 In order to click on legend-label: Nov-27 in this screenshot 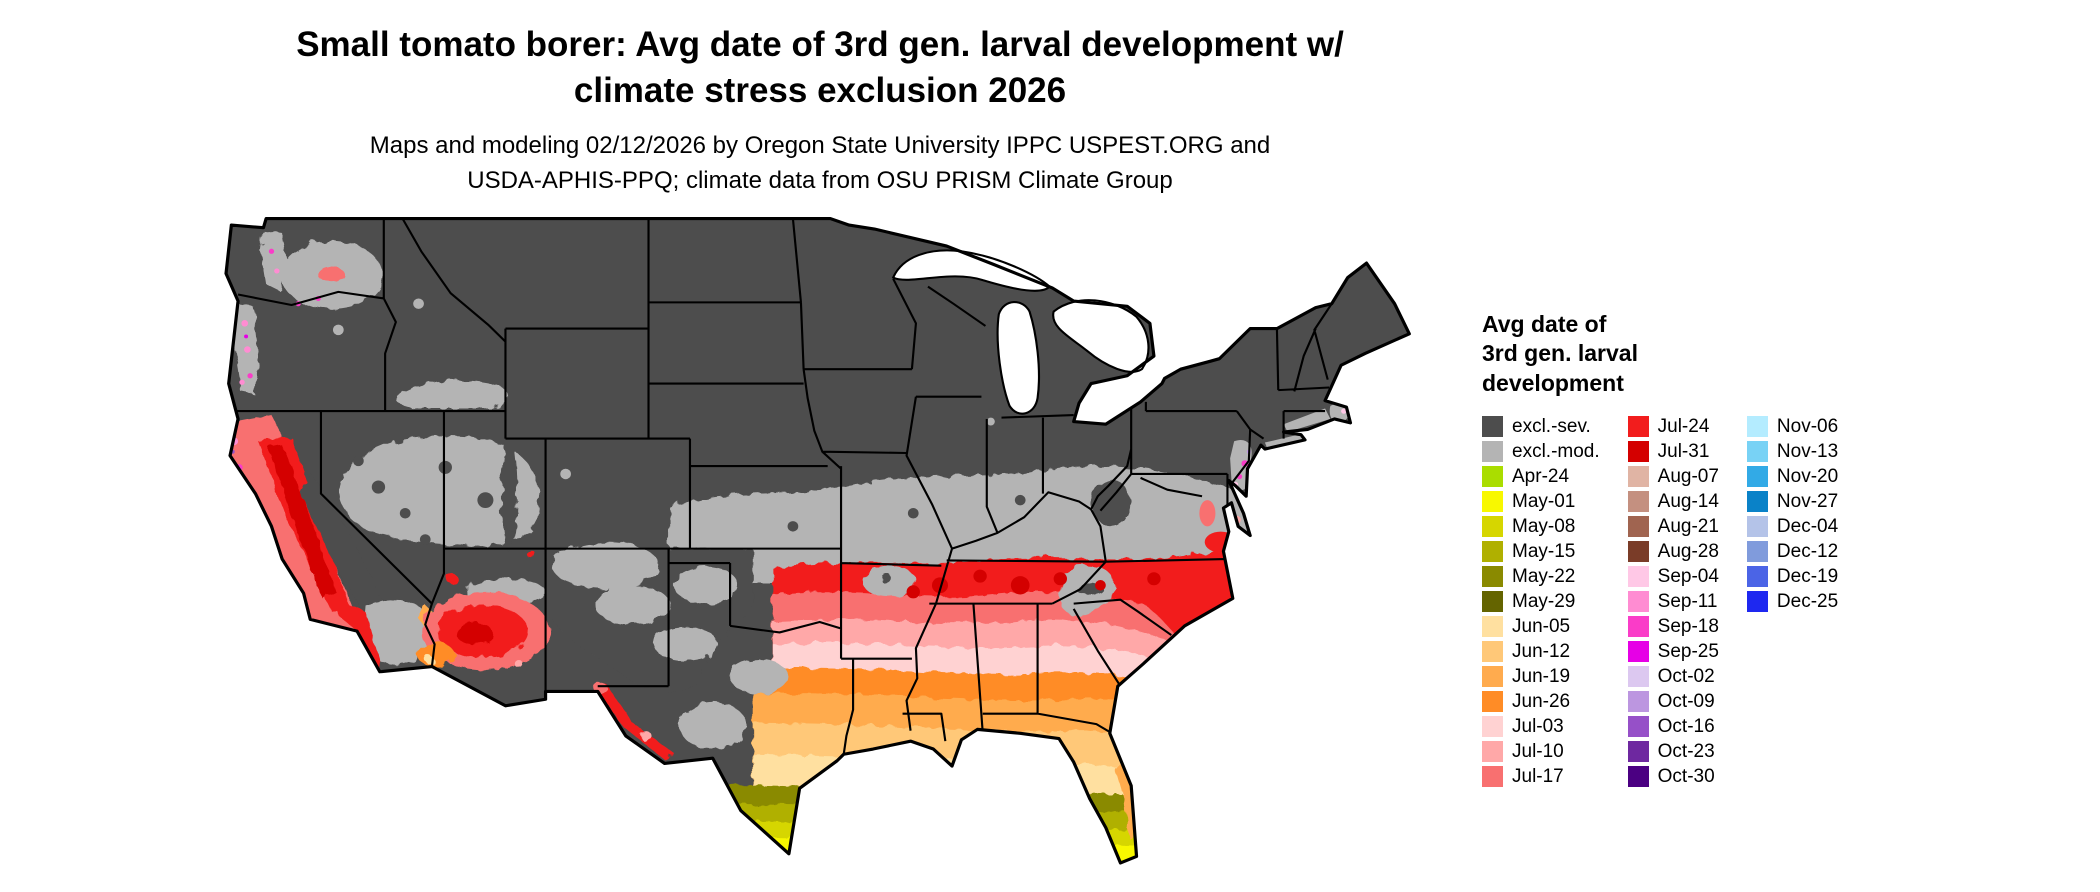, I will do `click(1807, 501)`.